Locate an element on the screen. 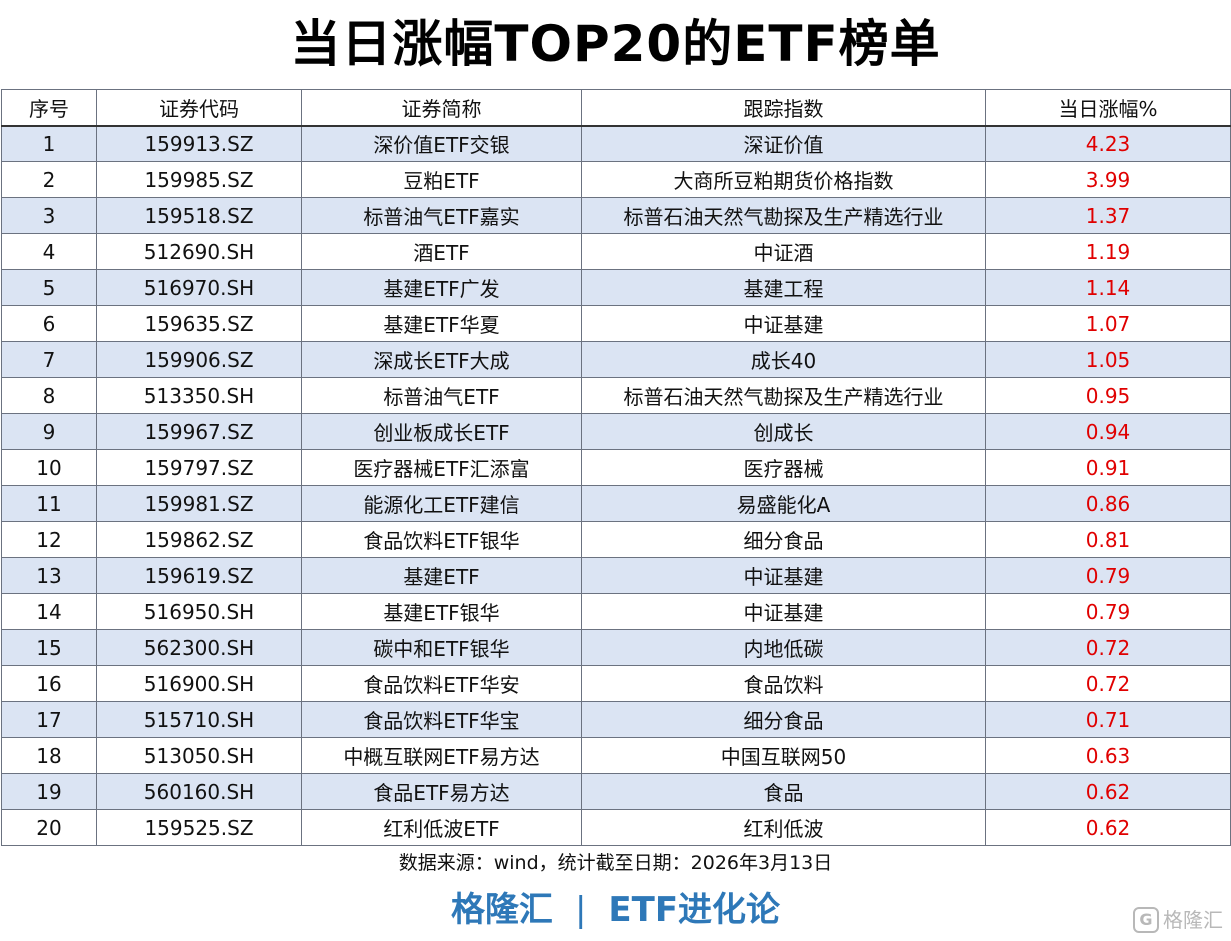 This screenshot has height=941, width=1231. cell-code: 159906.SZ is located at coordinates (199, 359).